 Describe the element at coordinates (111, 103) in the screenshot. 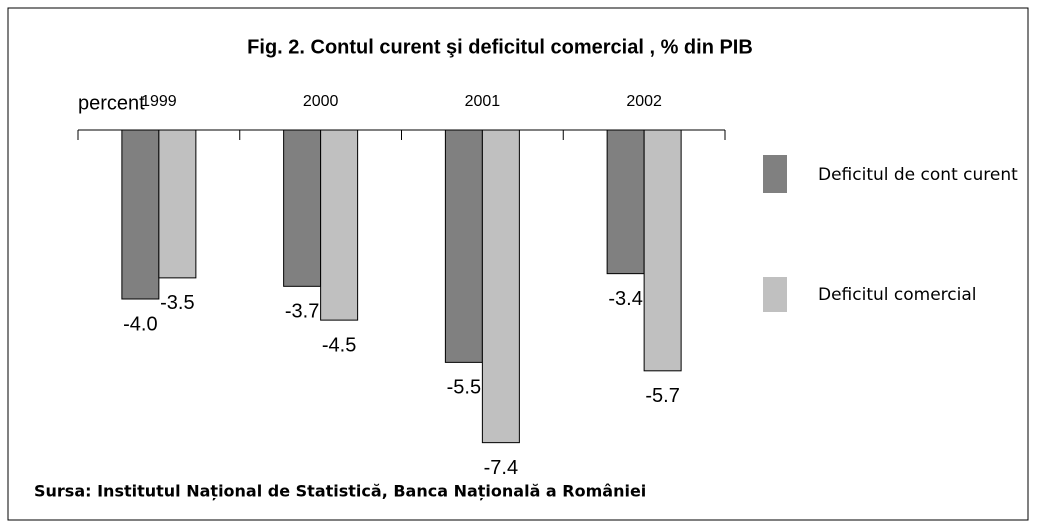

I see `y-axis-label: percent` at that location.